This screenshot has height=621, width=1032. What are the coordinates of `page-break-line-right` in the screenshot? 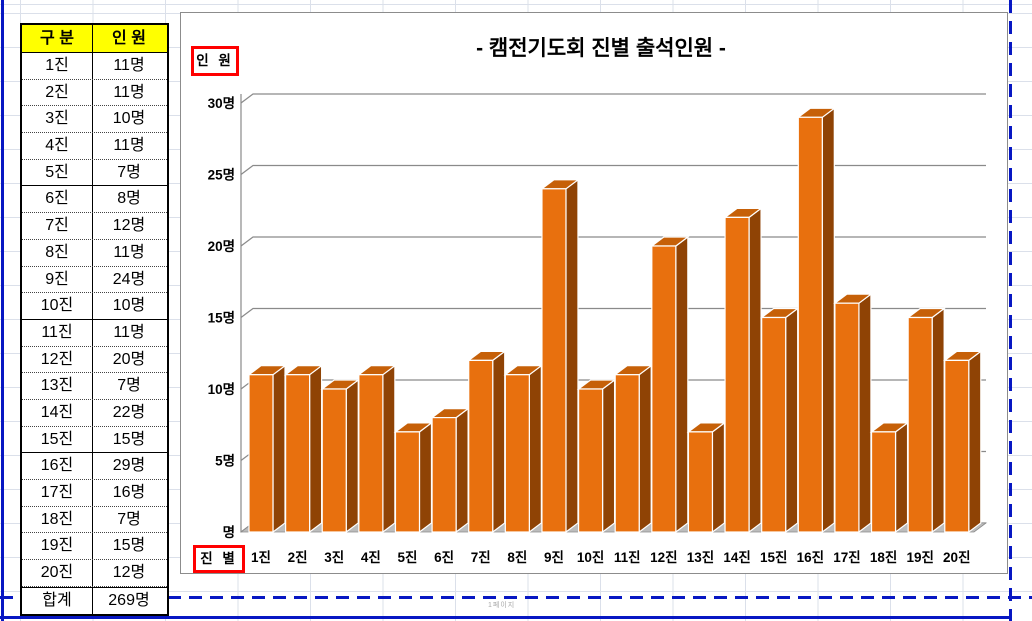 It's located at (1010, 310).